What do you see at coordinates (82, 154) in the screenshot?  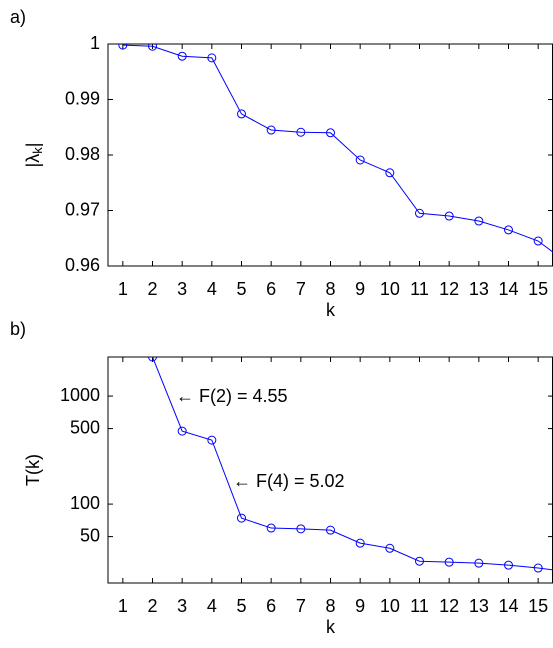 I see `y-tick-label: 0.98` at bounding box center [82, 154].